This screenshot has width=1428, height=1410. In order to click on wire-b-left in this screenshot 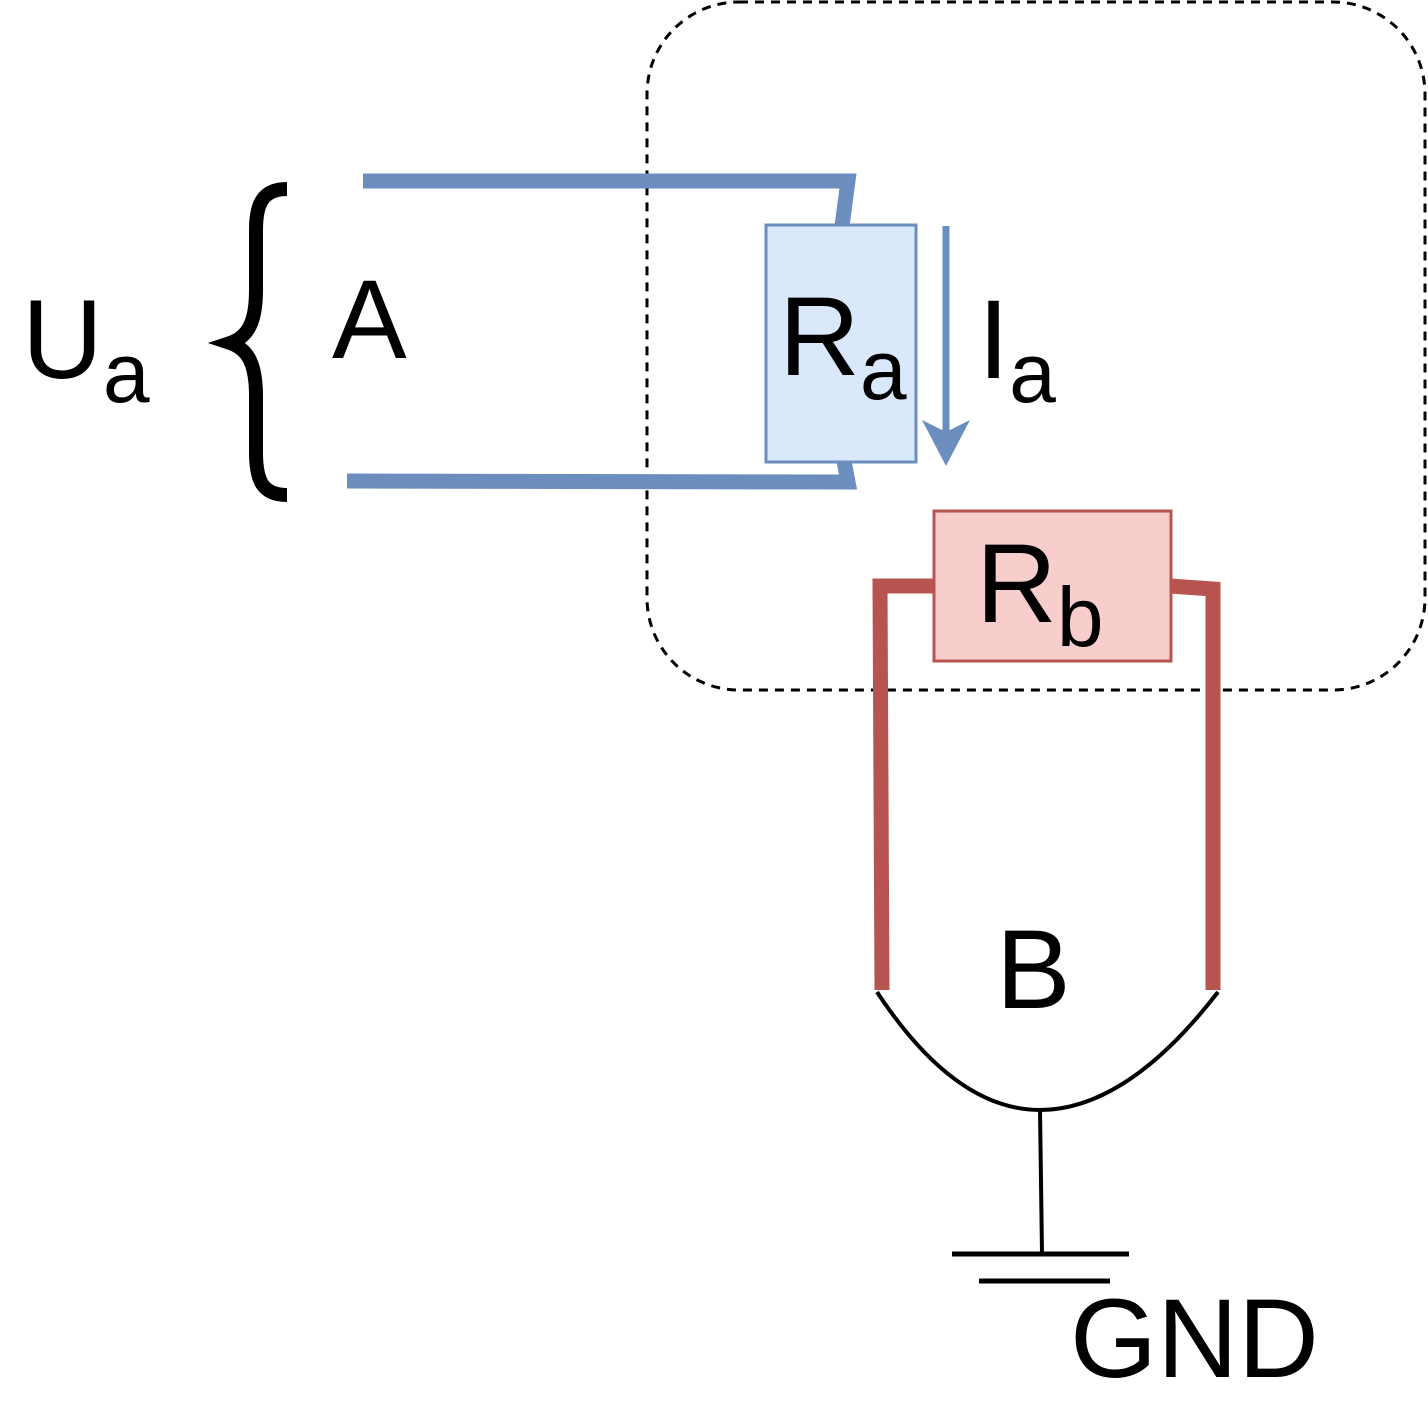, I will do `click(903, 784)`.